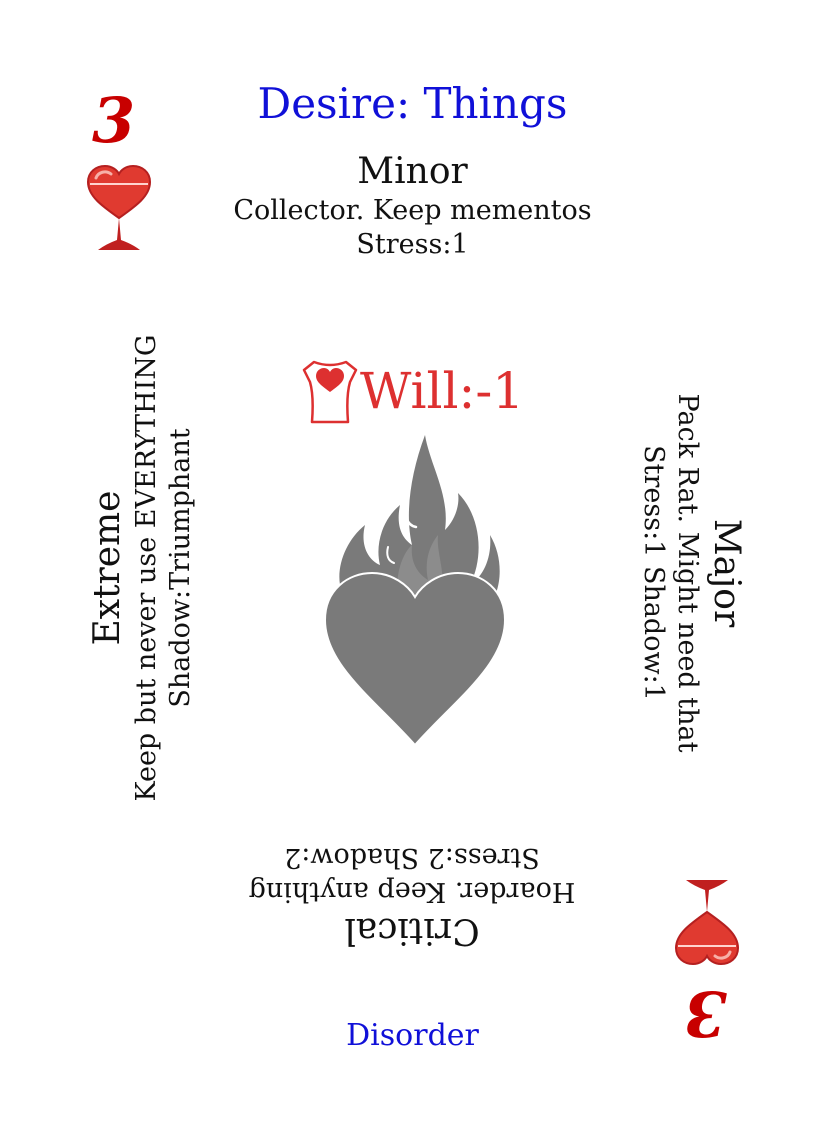  Describe the element at coordinates (330, 392) in the screenshot. I see `torso-heart-icon` at that location.